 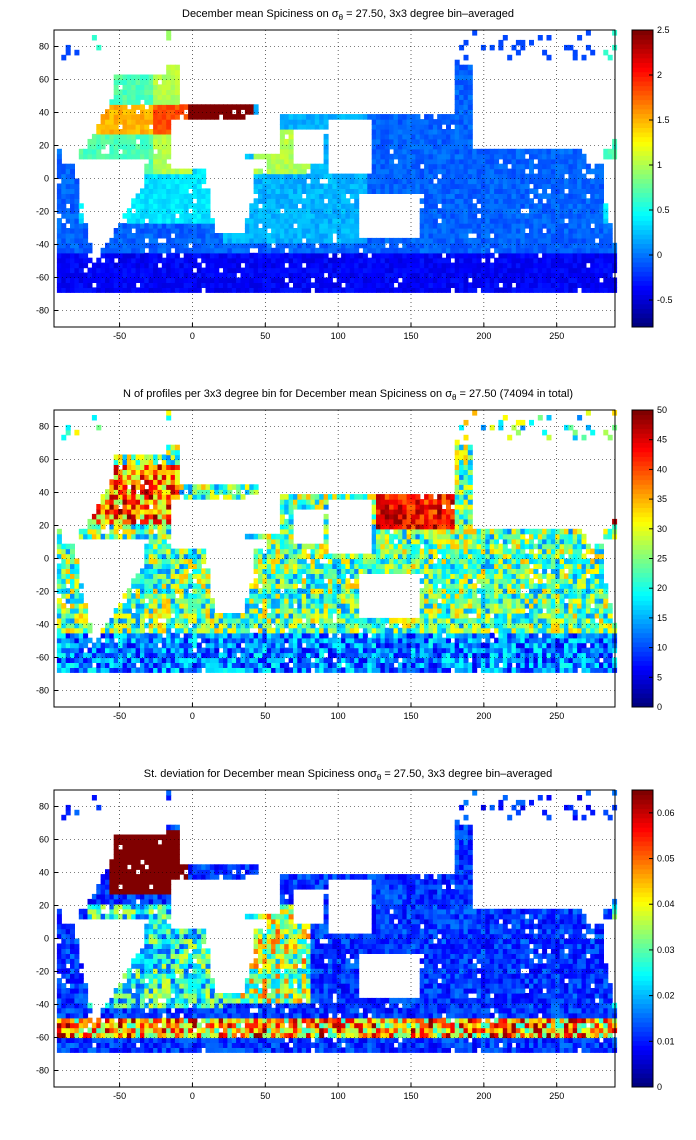 What do you see at coordinates (663, 120) in the screenshot?
I see `colorbar-tick-label: 1.5` at bounding box center [663, 120].